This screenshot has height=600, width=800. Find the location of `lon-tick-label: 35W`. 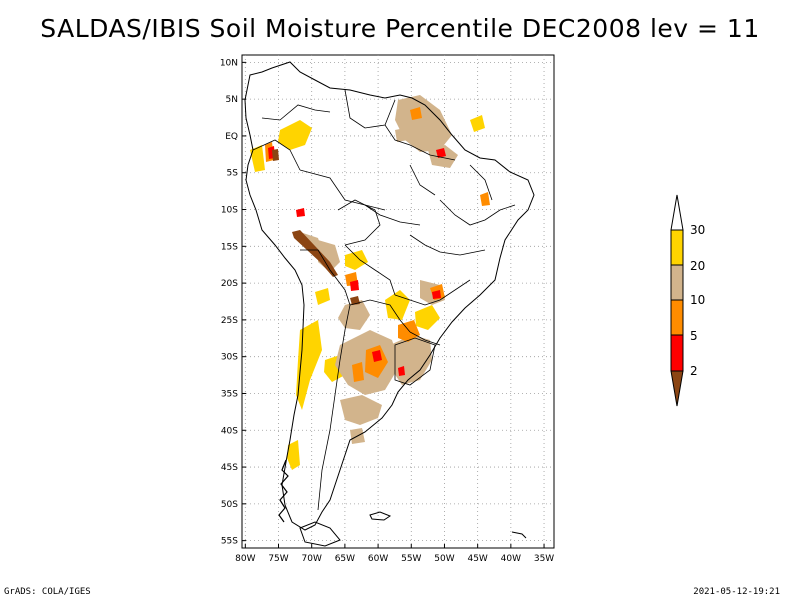

lon-tick-label: 35W is located at coordinates (544, 559).